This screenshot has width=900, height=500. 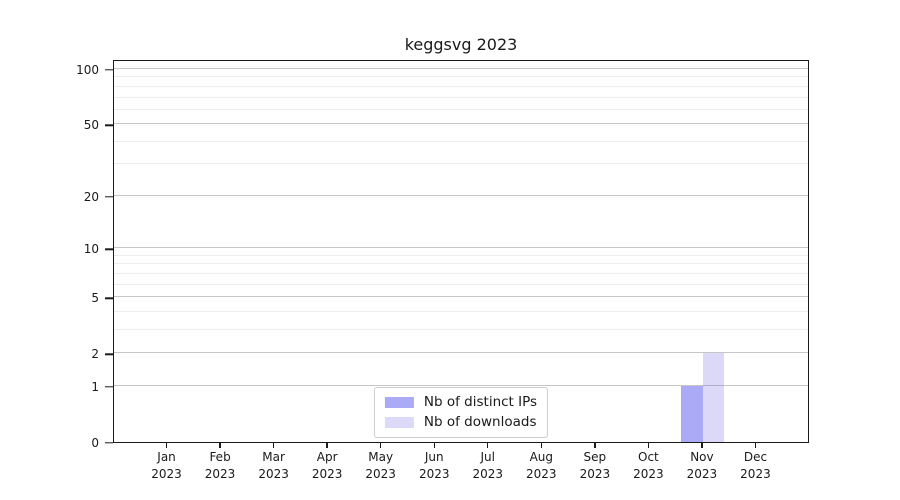 I want to click on x-tick-month: Jun, so click(x=434, y=457).